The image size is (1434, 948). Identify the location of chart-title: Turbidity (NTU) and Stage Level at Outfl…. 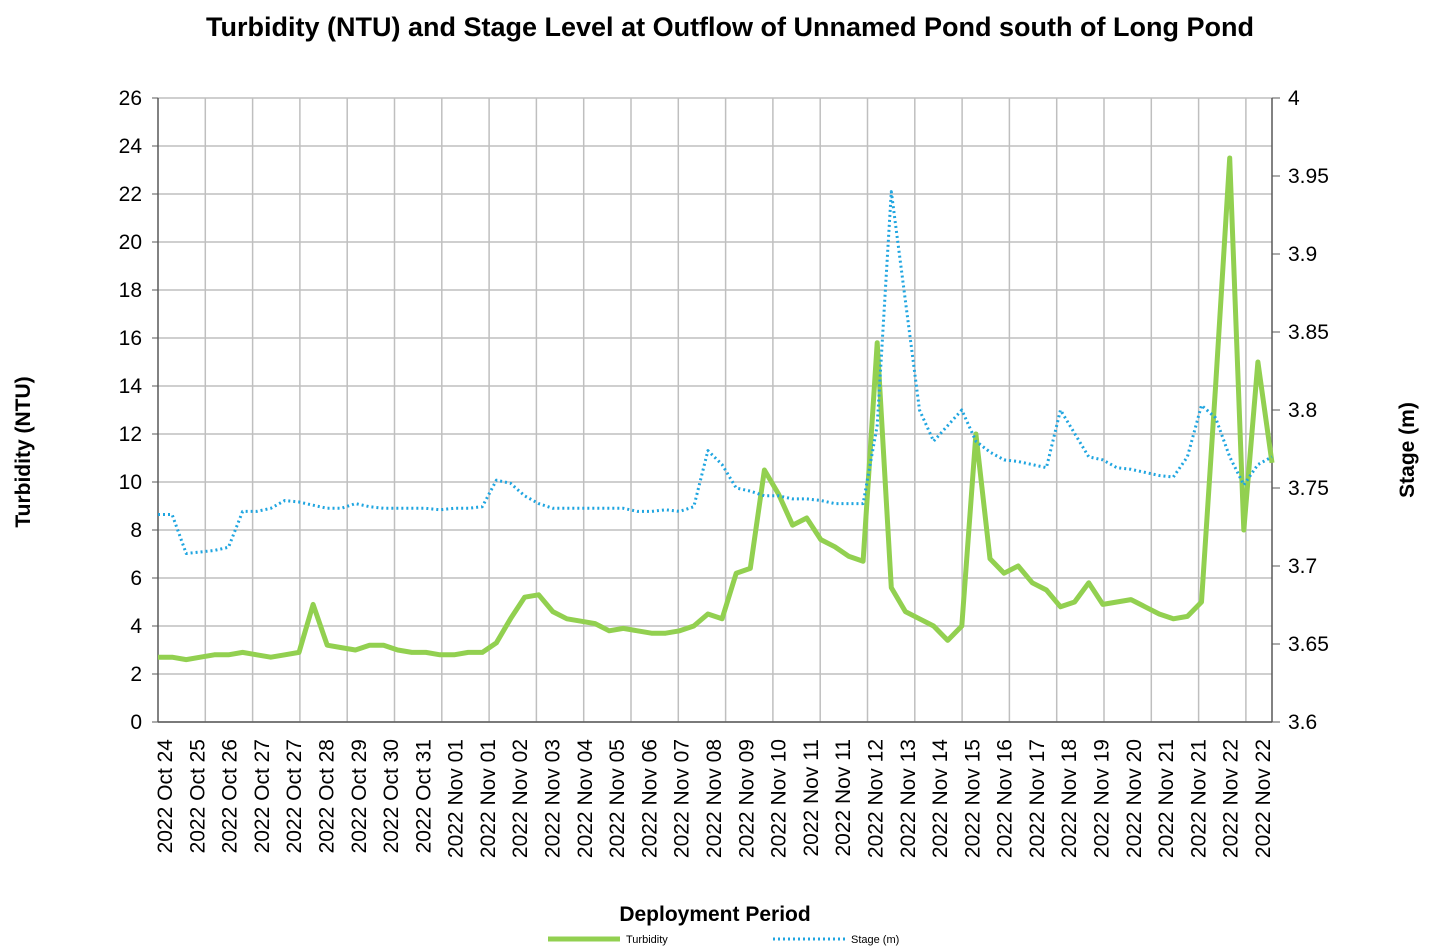
(730, 27).